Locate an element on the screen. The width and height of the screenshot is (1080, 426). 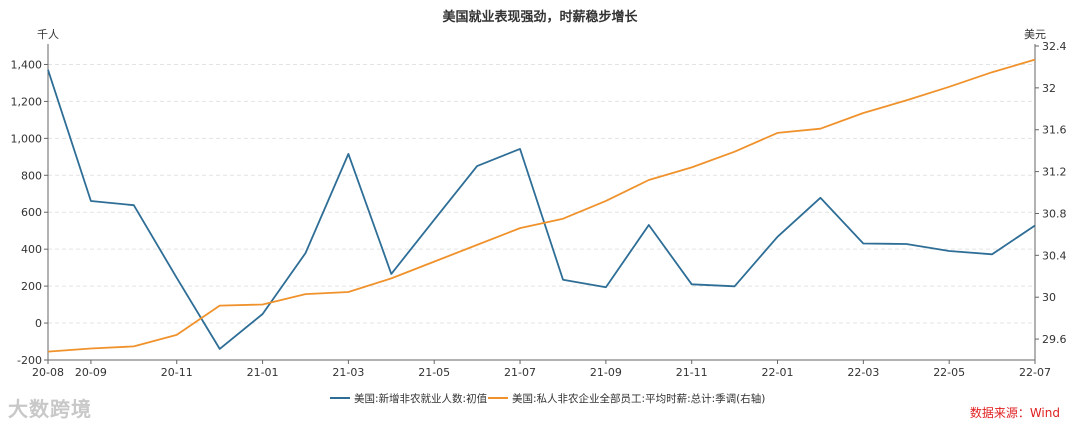
left-tick-label: 1,400 is located at coordinates (27, 64).